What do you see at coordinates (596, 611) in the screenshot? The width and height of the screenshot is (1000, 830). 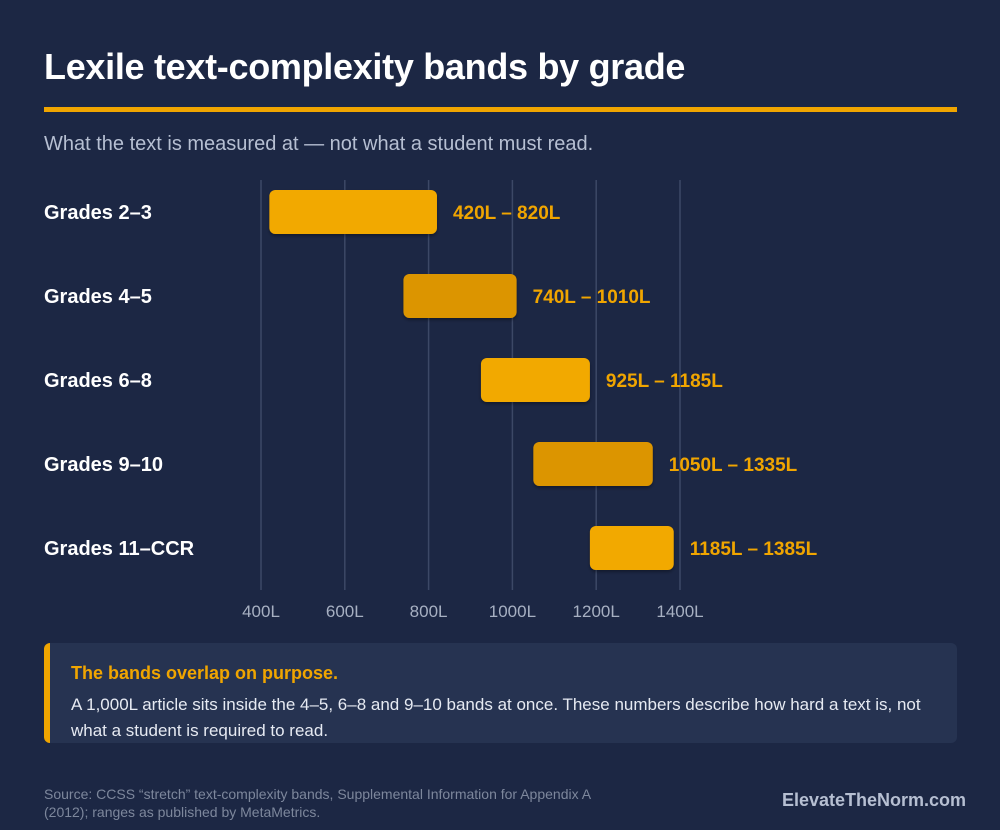 I see `x-tick-label: 1200L` at bounding box center [596, 611].